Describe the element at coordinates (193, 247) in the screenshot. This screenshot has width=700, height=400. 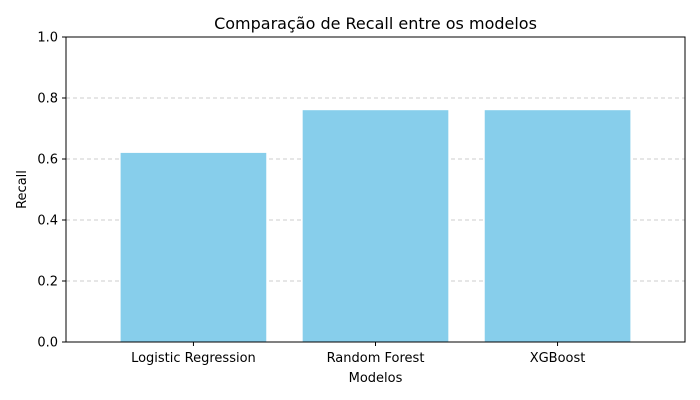
I see `bar-logistic-regression` at that location.